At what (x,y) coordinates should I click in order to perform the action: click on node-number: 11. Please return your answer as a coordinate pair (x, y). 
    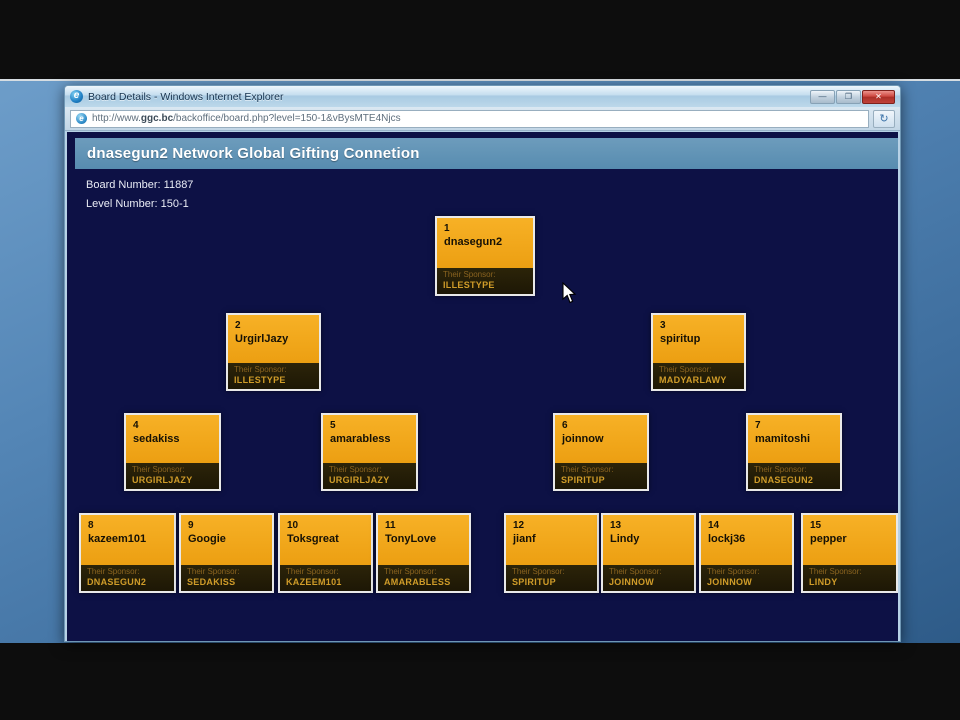
    Looking at the image, I should click on (390, 525).